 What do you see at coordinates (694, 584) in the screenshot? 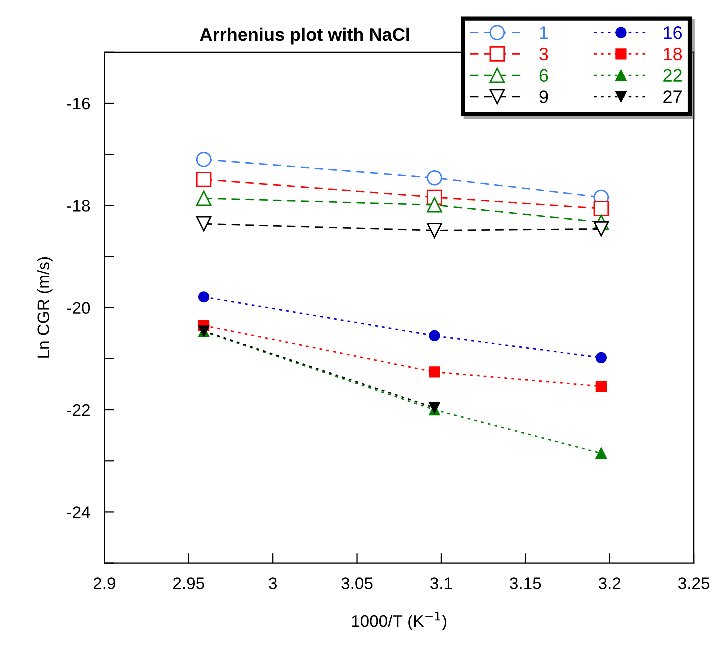
I see `x-tick-label: 3.25` at bounding box center [694, 584].